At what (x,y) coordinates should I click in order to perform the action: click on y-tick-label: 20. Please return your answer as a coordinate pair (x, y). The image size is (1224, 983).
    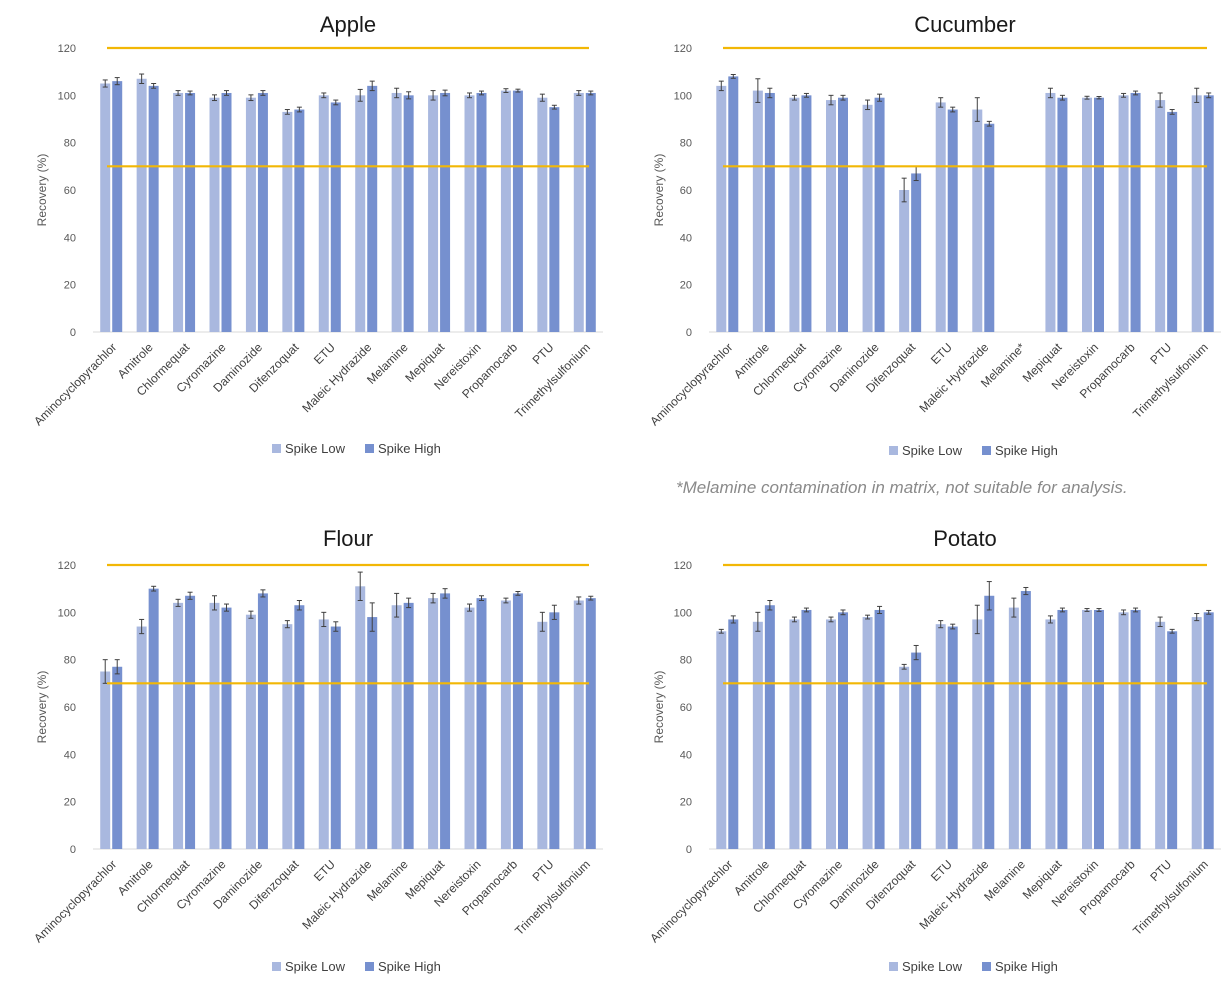
    Looking at the image, I should click on (686, 803).